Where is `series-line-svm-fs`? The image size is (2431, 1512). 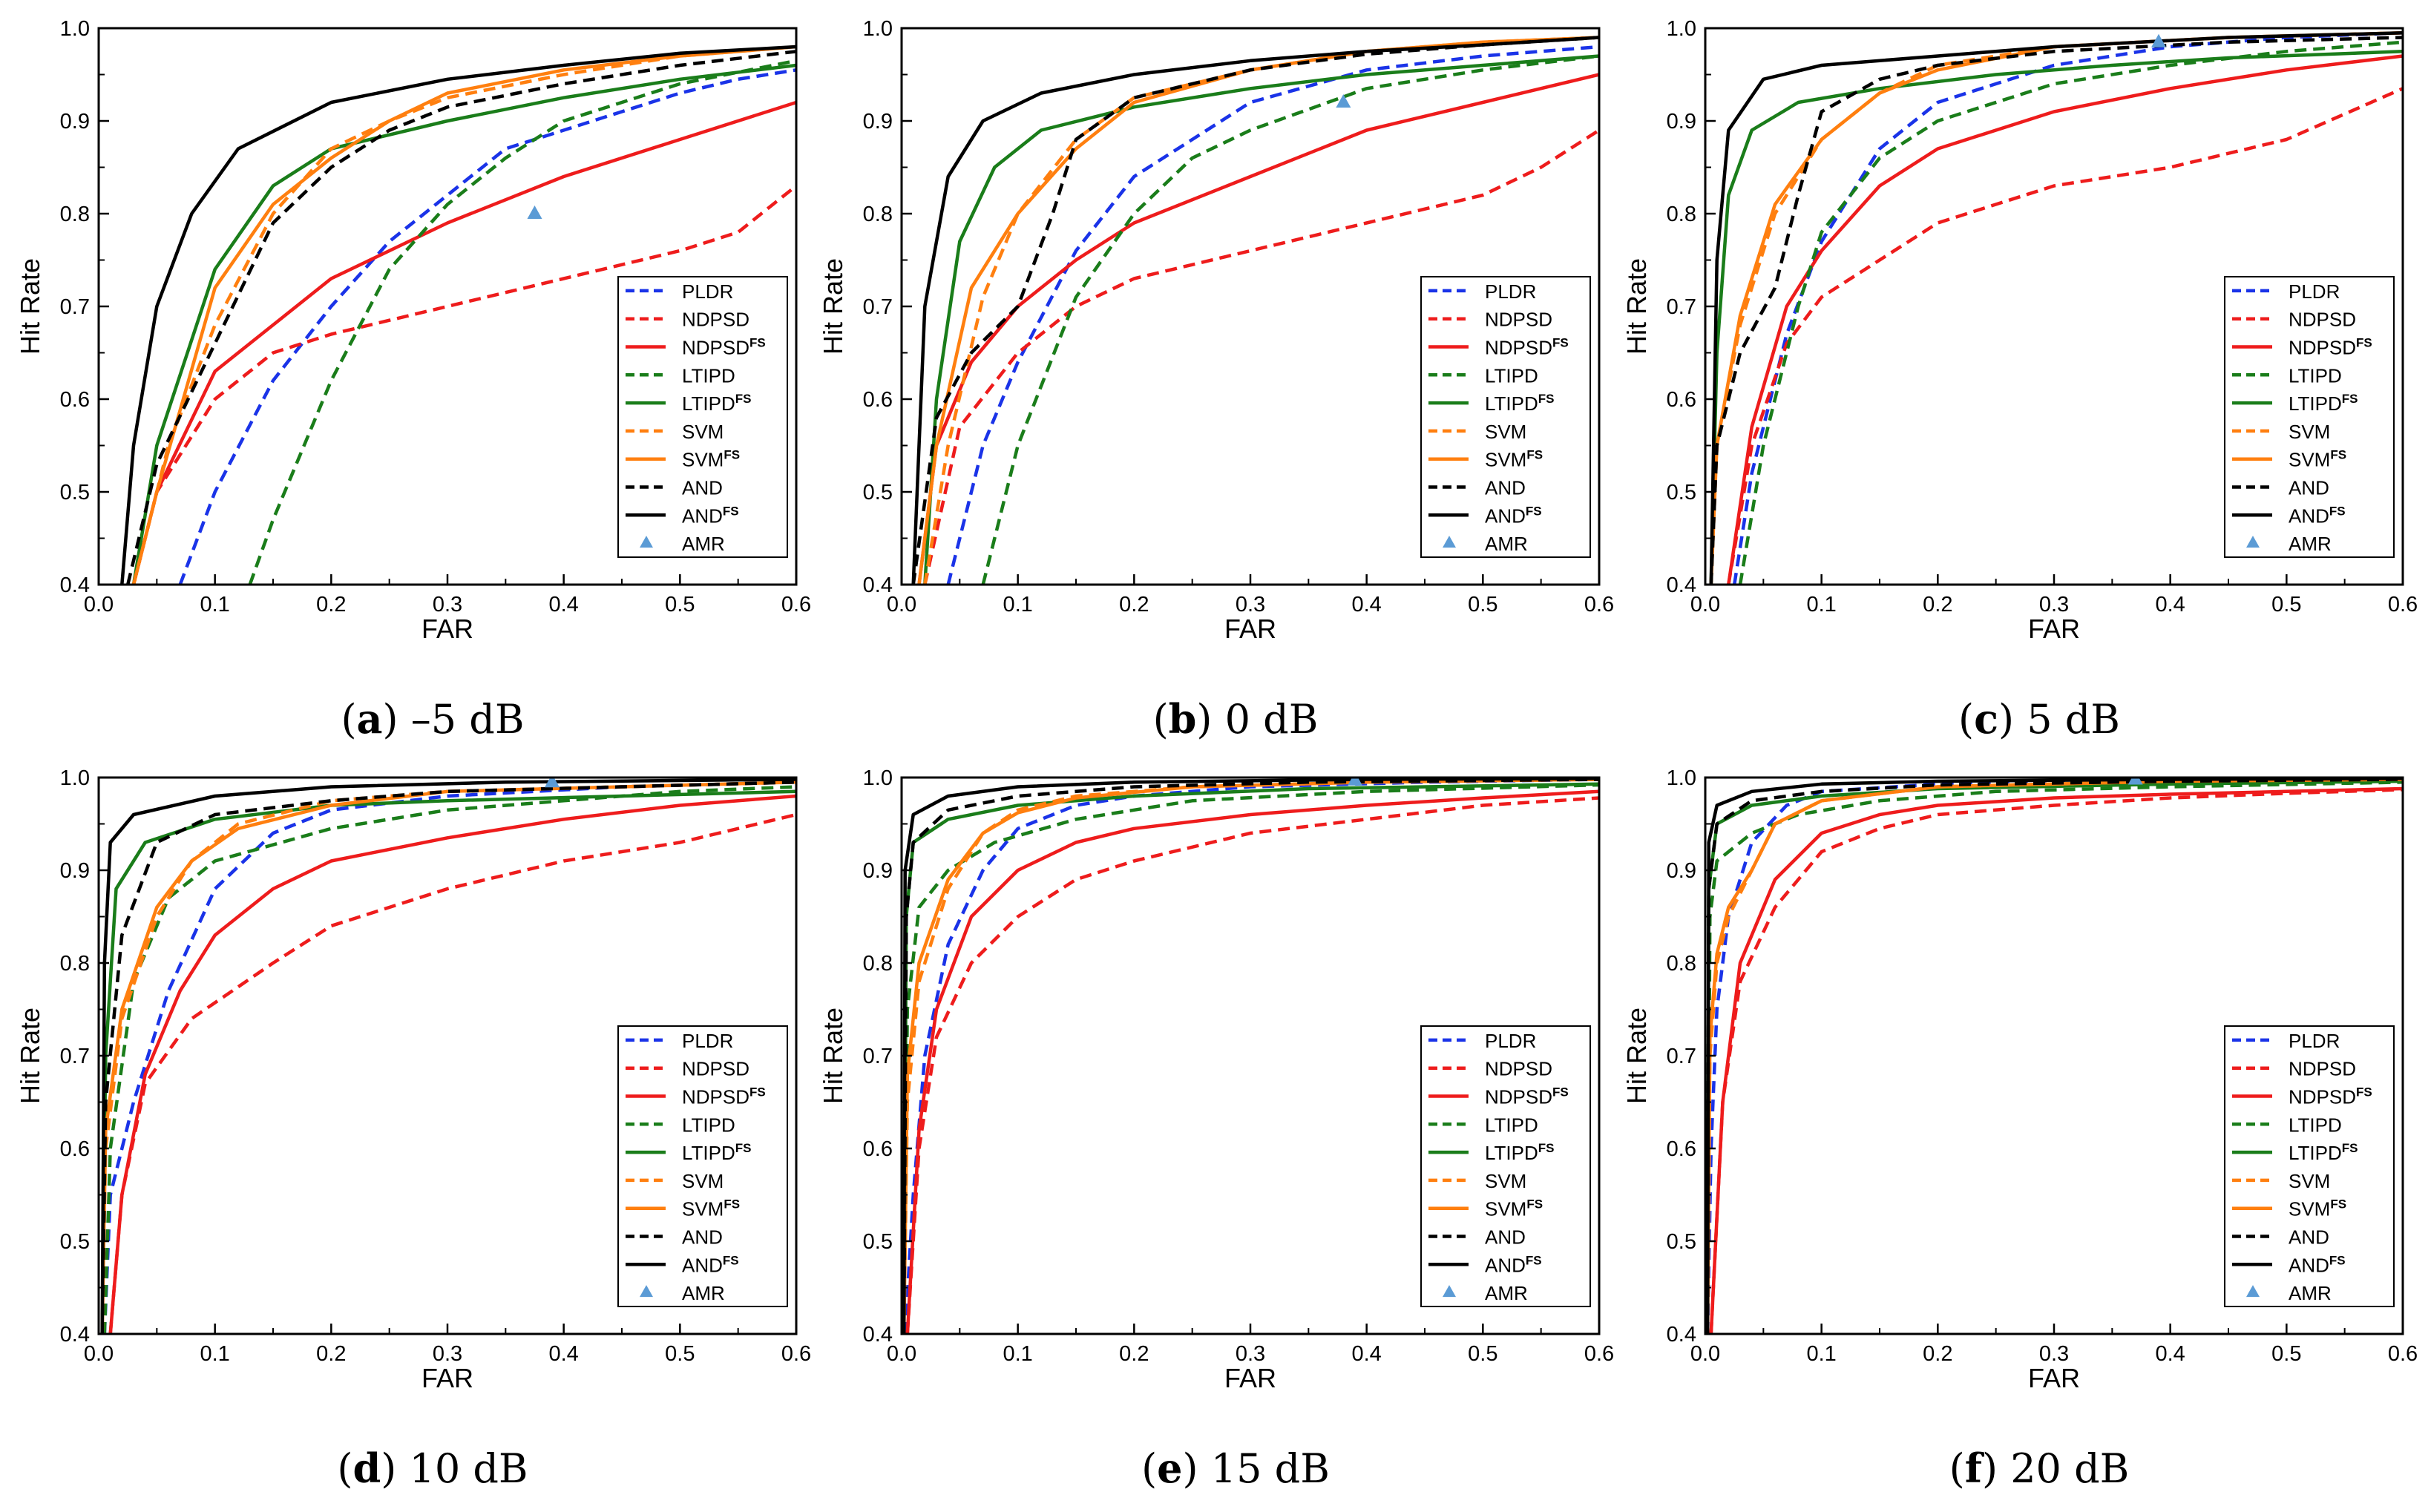
series-line-svm-fs is located at coordinates (463, 315).